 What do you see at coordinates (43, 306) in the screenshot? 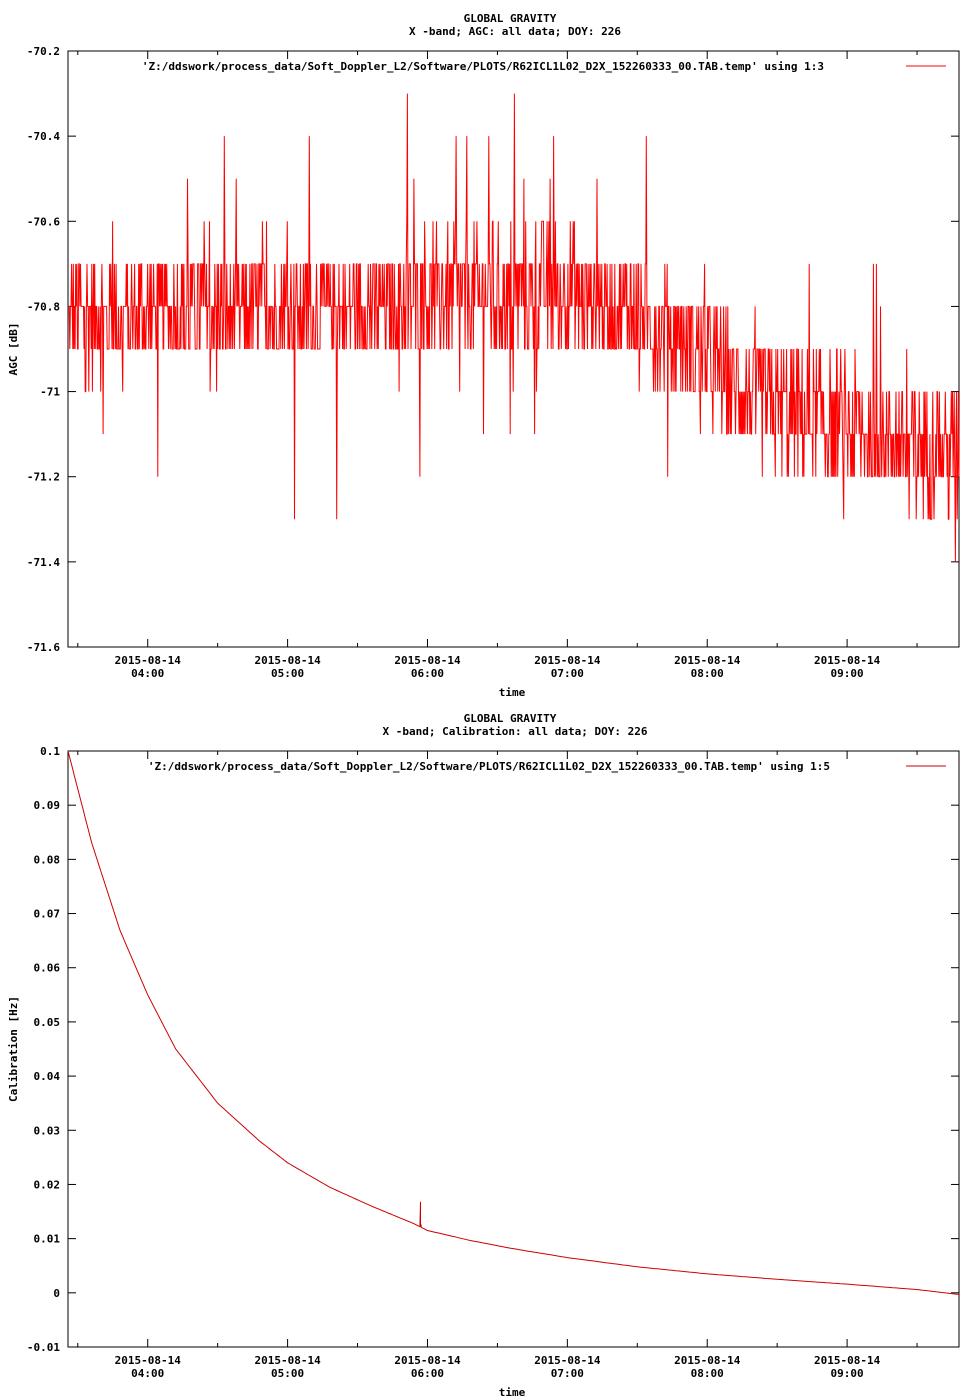
I see `y-tick-label: -70.8` at bounding box center [43, 306].